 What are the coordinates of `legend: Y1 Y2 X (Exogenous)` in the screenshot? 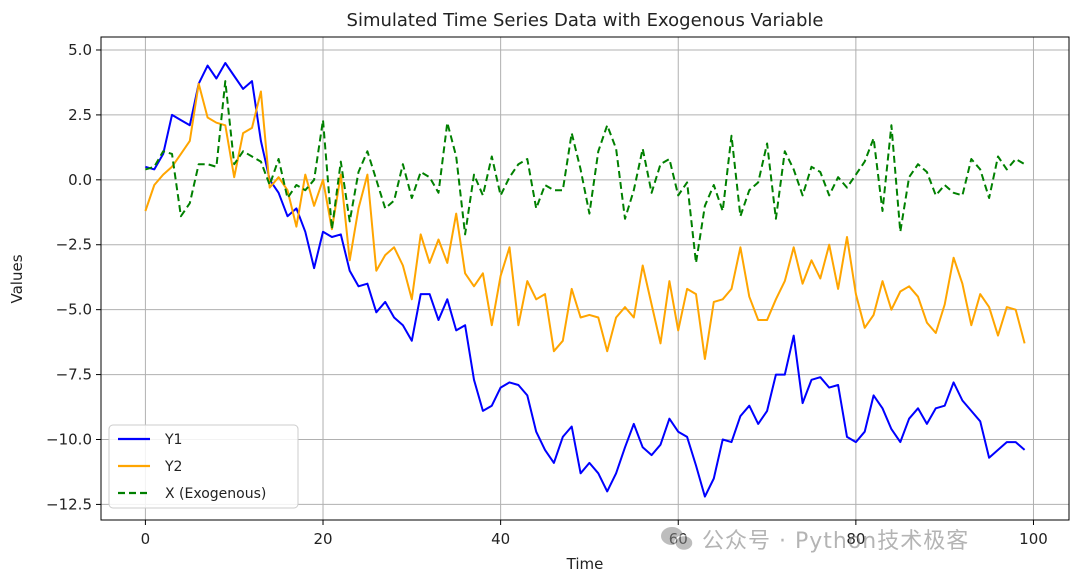 It's located at (203, 466).